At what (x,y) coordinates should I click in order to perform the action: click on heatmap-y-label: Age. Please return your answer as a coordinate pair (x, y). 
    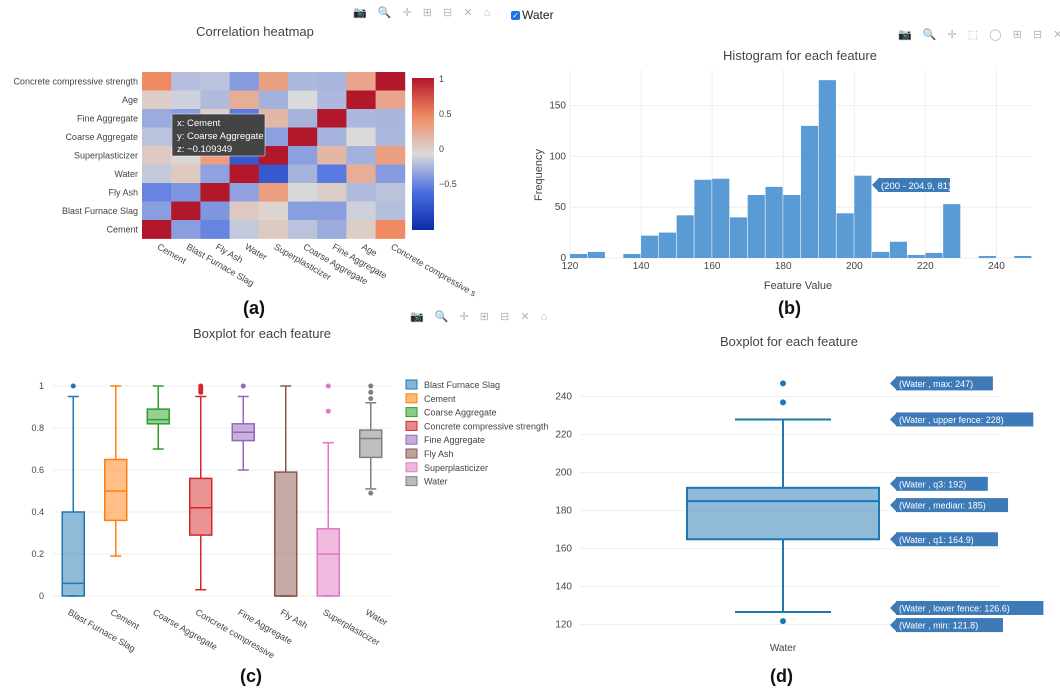
    Looking at the image, I should click on (130, 100).